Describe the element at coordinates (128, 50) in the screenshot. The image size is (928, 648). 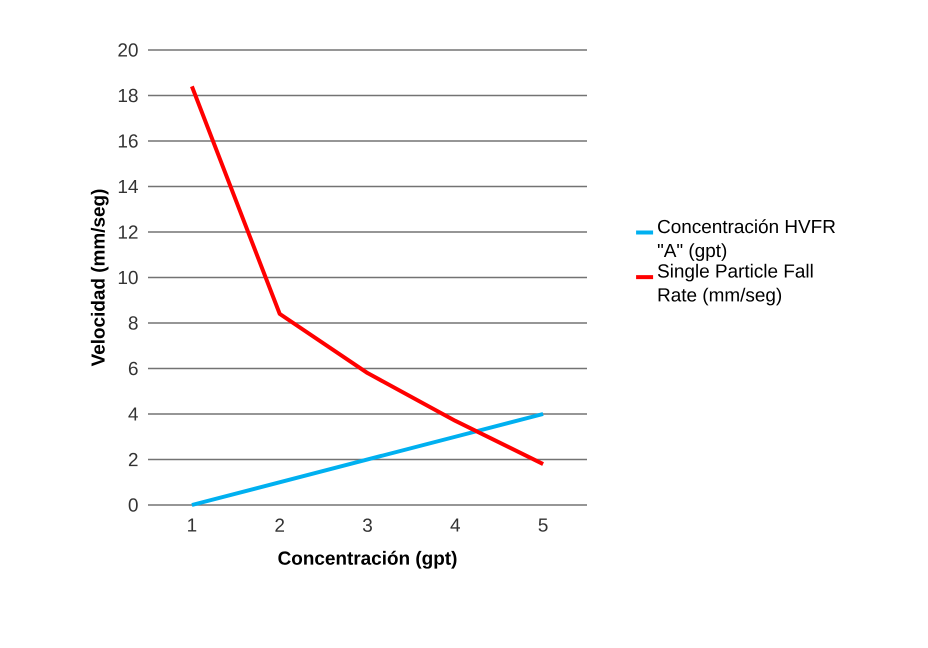
I see `y-tick-label: 20` at that location.